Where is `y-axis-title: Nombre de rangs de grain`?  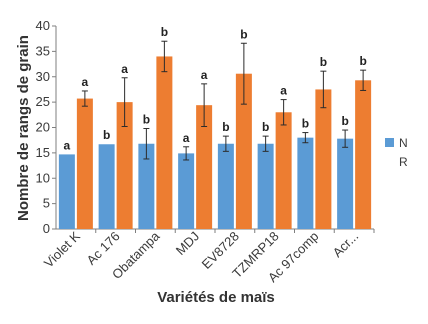
y-axis-title: Nombre de rangs de grain is located at coordinates (23, 128).